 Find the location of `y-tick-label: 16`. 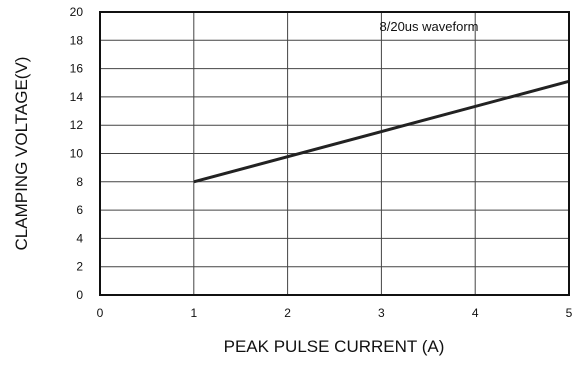

y-tick-label: 16 is located at coordinates (77, 69).